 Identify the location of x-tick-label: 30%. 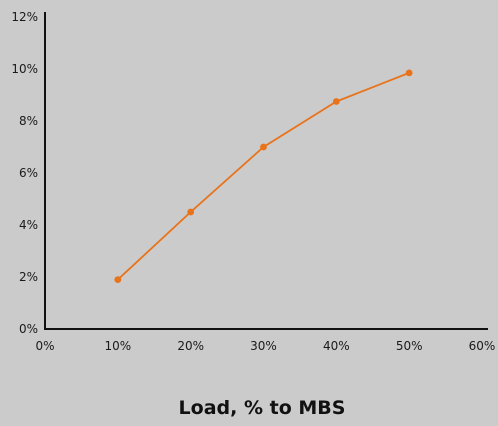
(263, 346).